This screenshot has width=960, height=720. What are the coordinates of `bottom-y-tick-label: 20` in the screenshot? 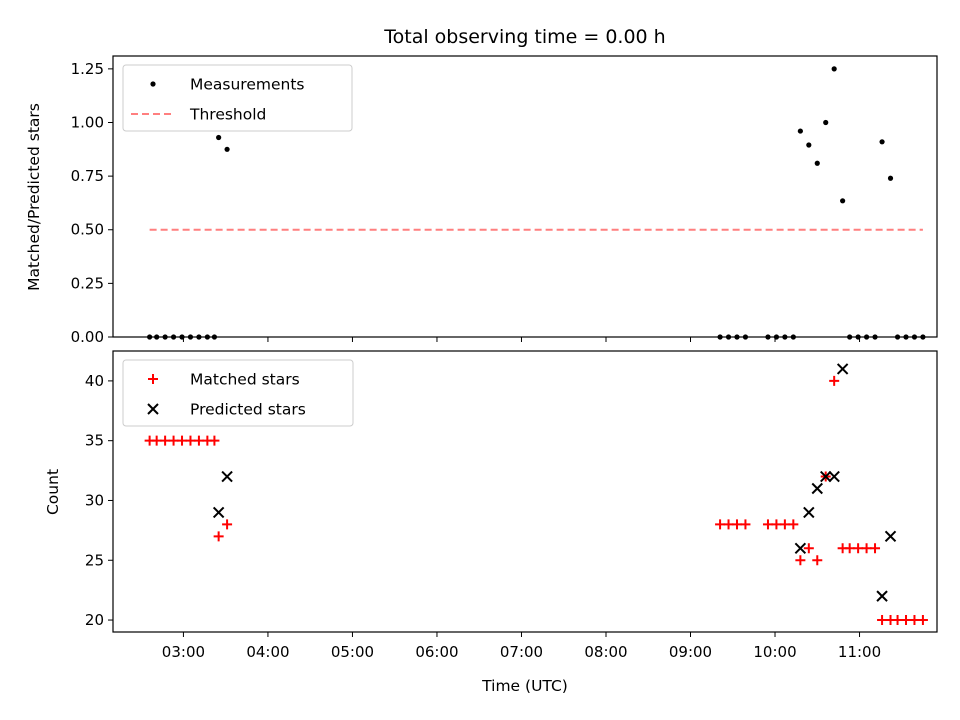 It's located at (94, 620).